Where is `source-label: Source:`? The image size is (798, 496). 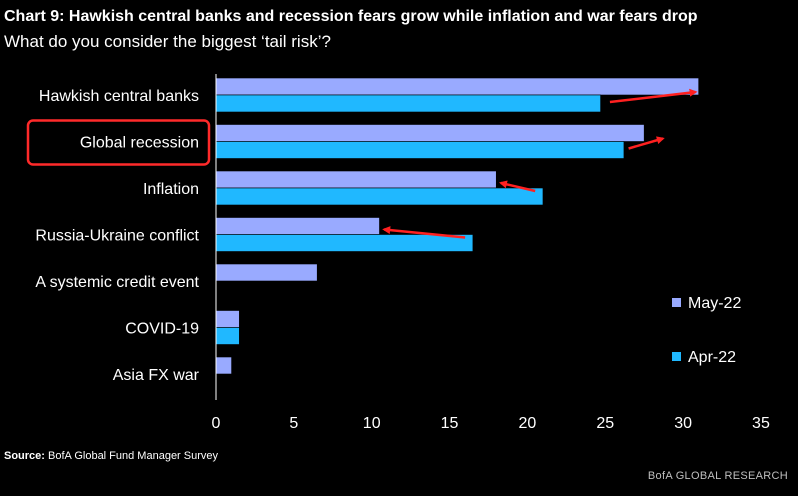
source-label: Source: is located at coordinates (24, 456).